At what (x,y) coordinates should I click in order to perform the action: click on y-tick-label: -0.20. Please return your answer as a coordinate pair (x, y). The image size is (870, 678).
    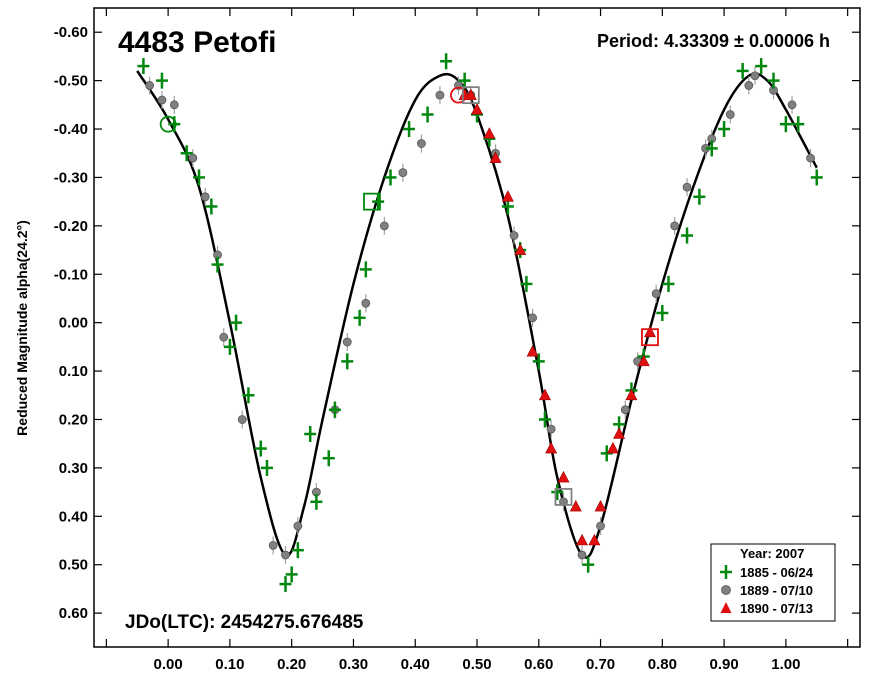
    Looking at the image, I should click on (71, 226).